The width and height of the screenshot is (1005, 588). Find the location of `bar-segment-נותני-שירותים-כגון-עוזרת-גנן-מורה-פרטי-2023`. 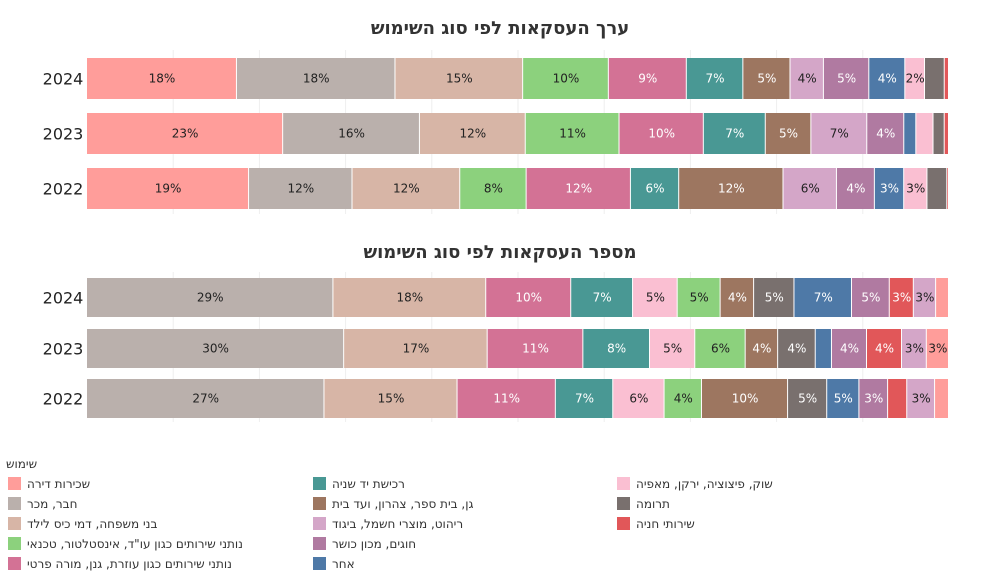

bar-segment-נותני-שירותים-כגון-עוזרת-גנן-מורה-פרטי-2023 is located at coordinates (535, 348).